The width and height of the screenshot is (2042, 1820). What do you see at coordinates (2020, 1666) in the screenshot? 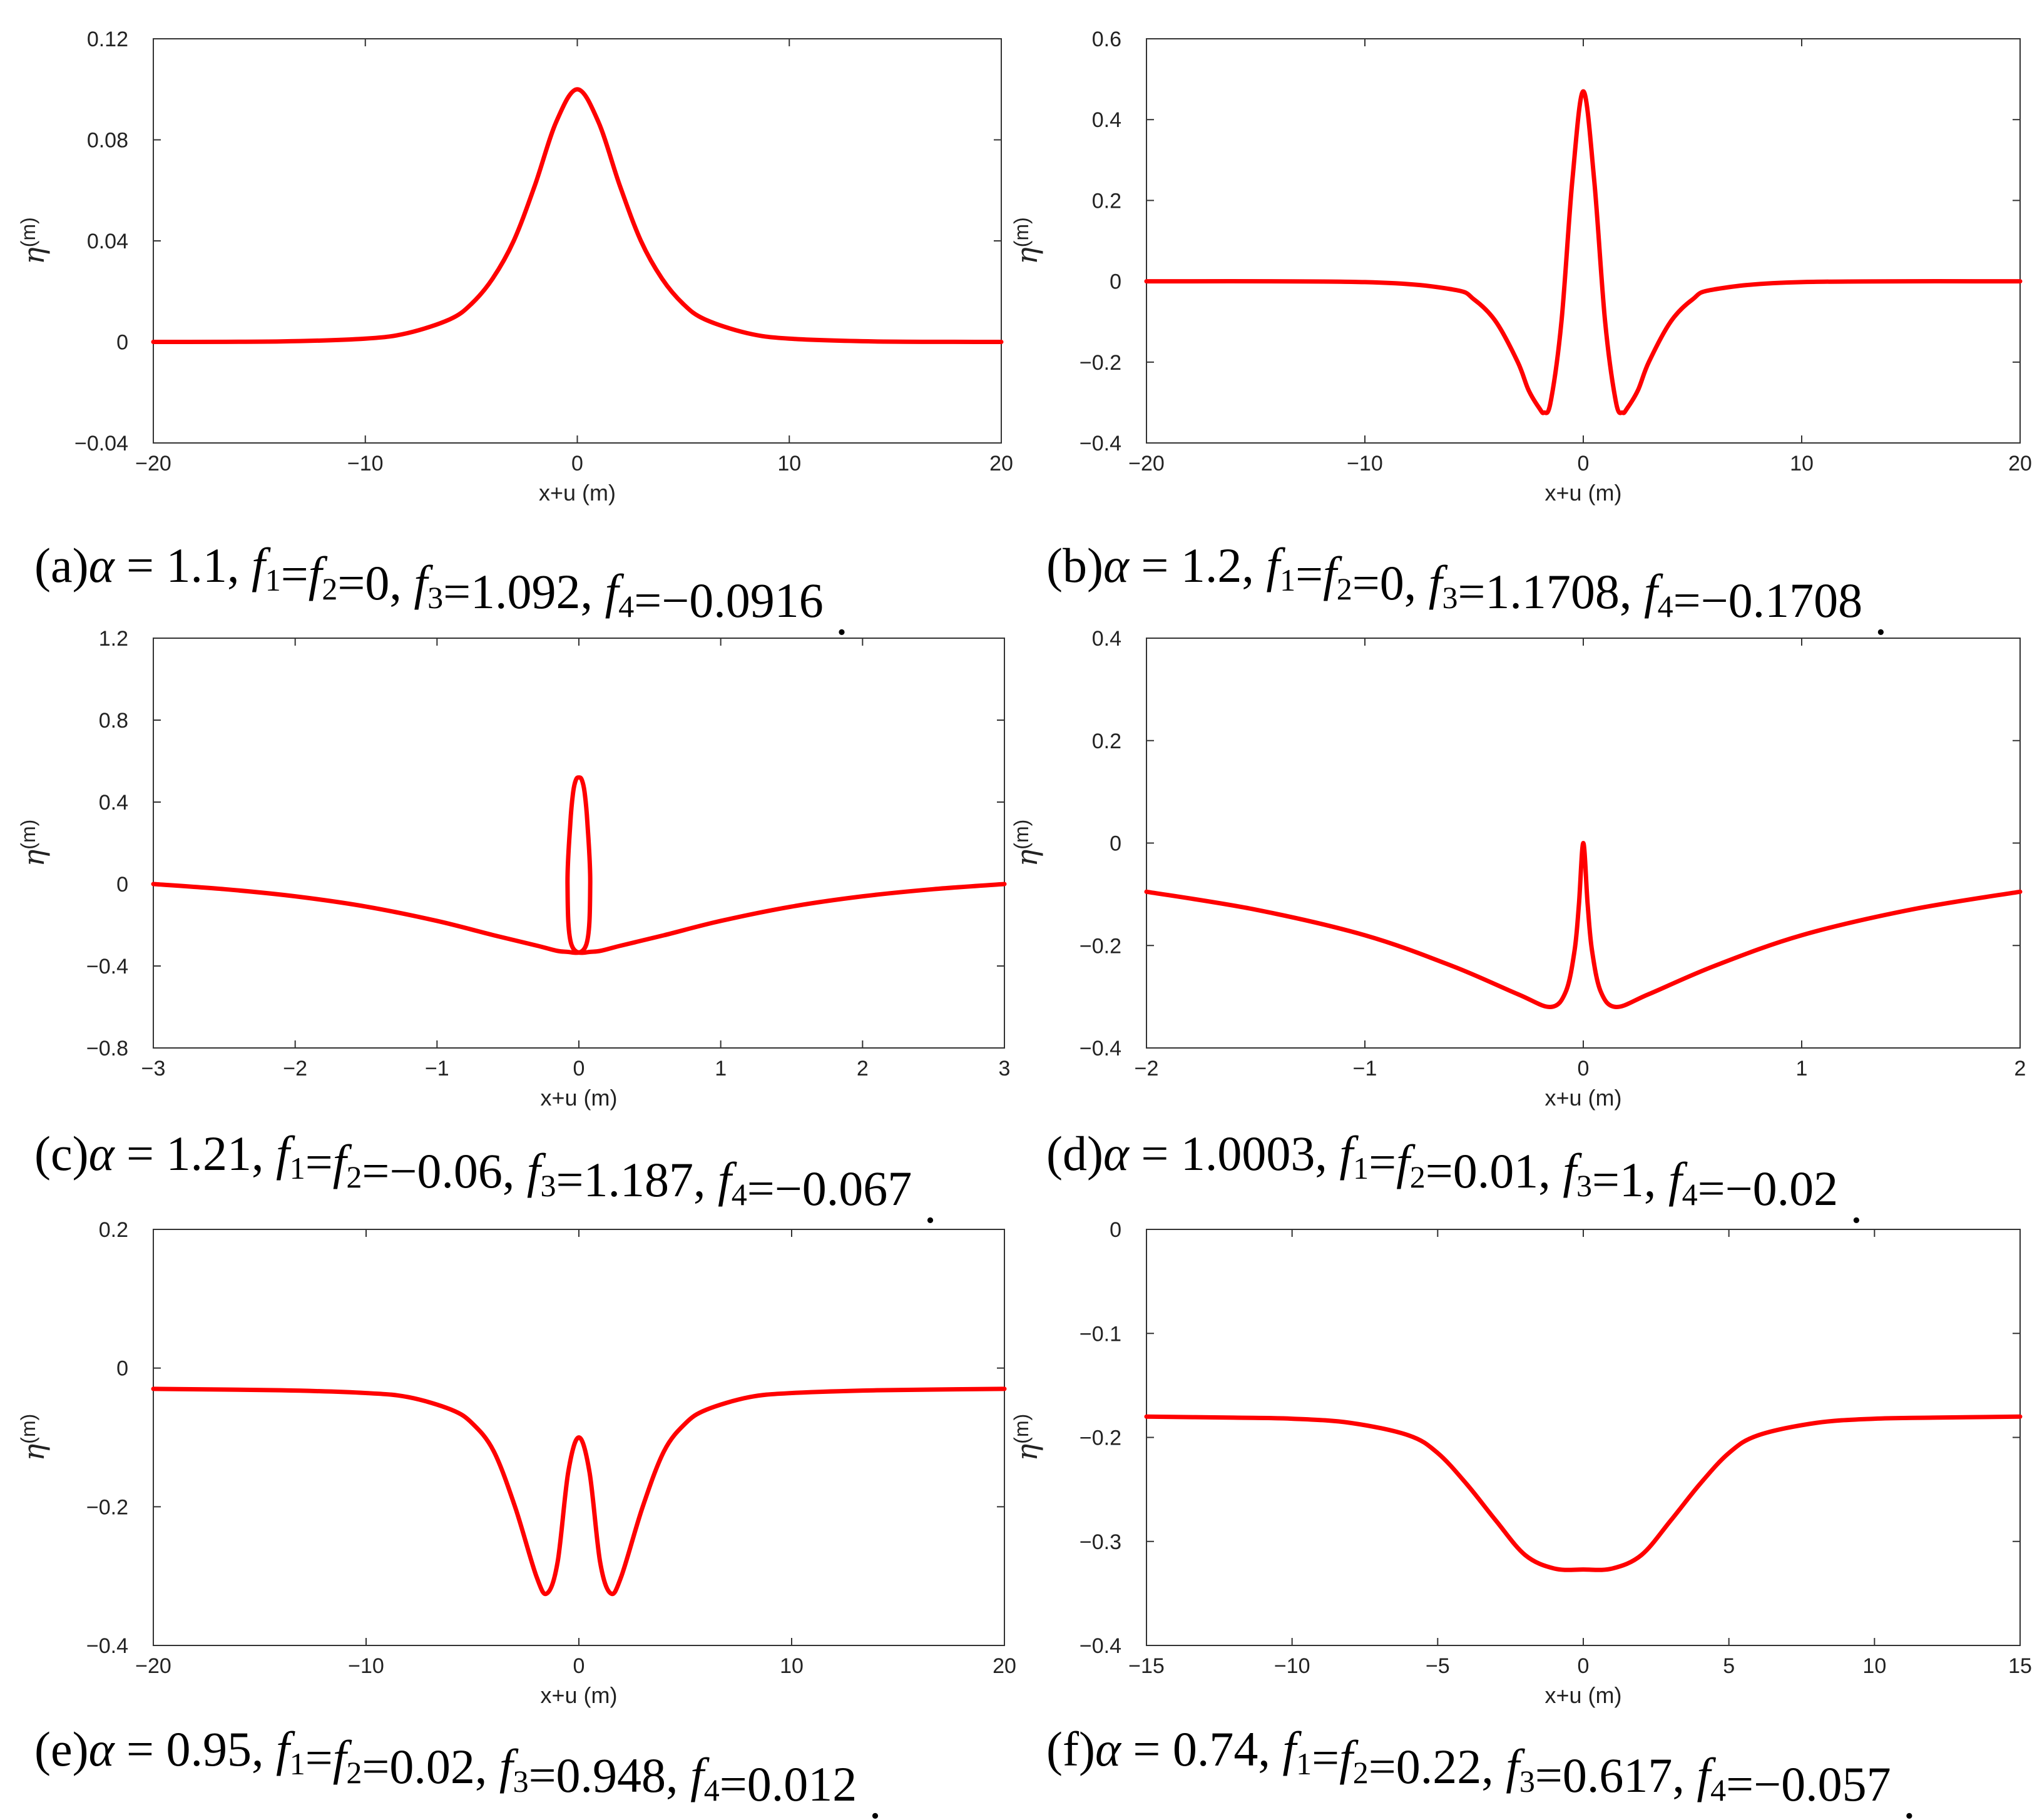
I see `x-tick-label: 15` at bounding box center [2020, 1666].